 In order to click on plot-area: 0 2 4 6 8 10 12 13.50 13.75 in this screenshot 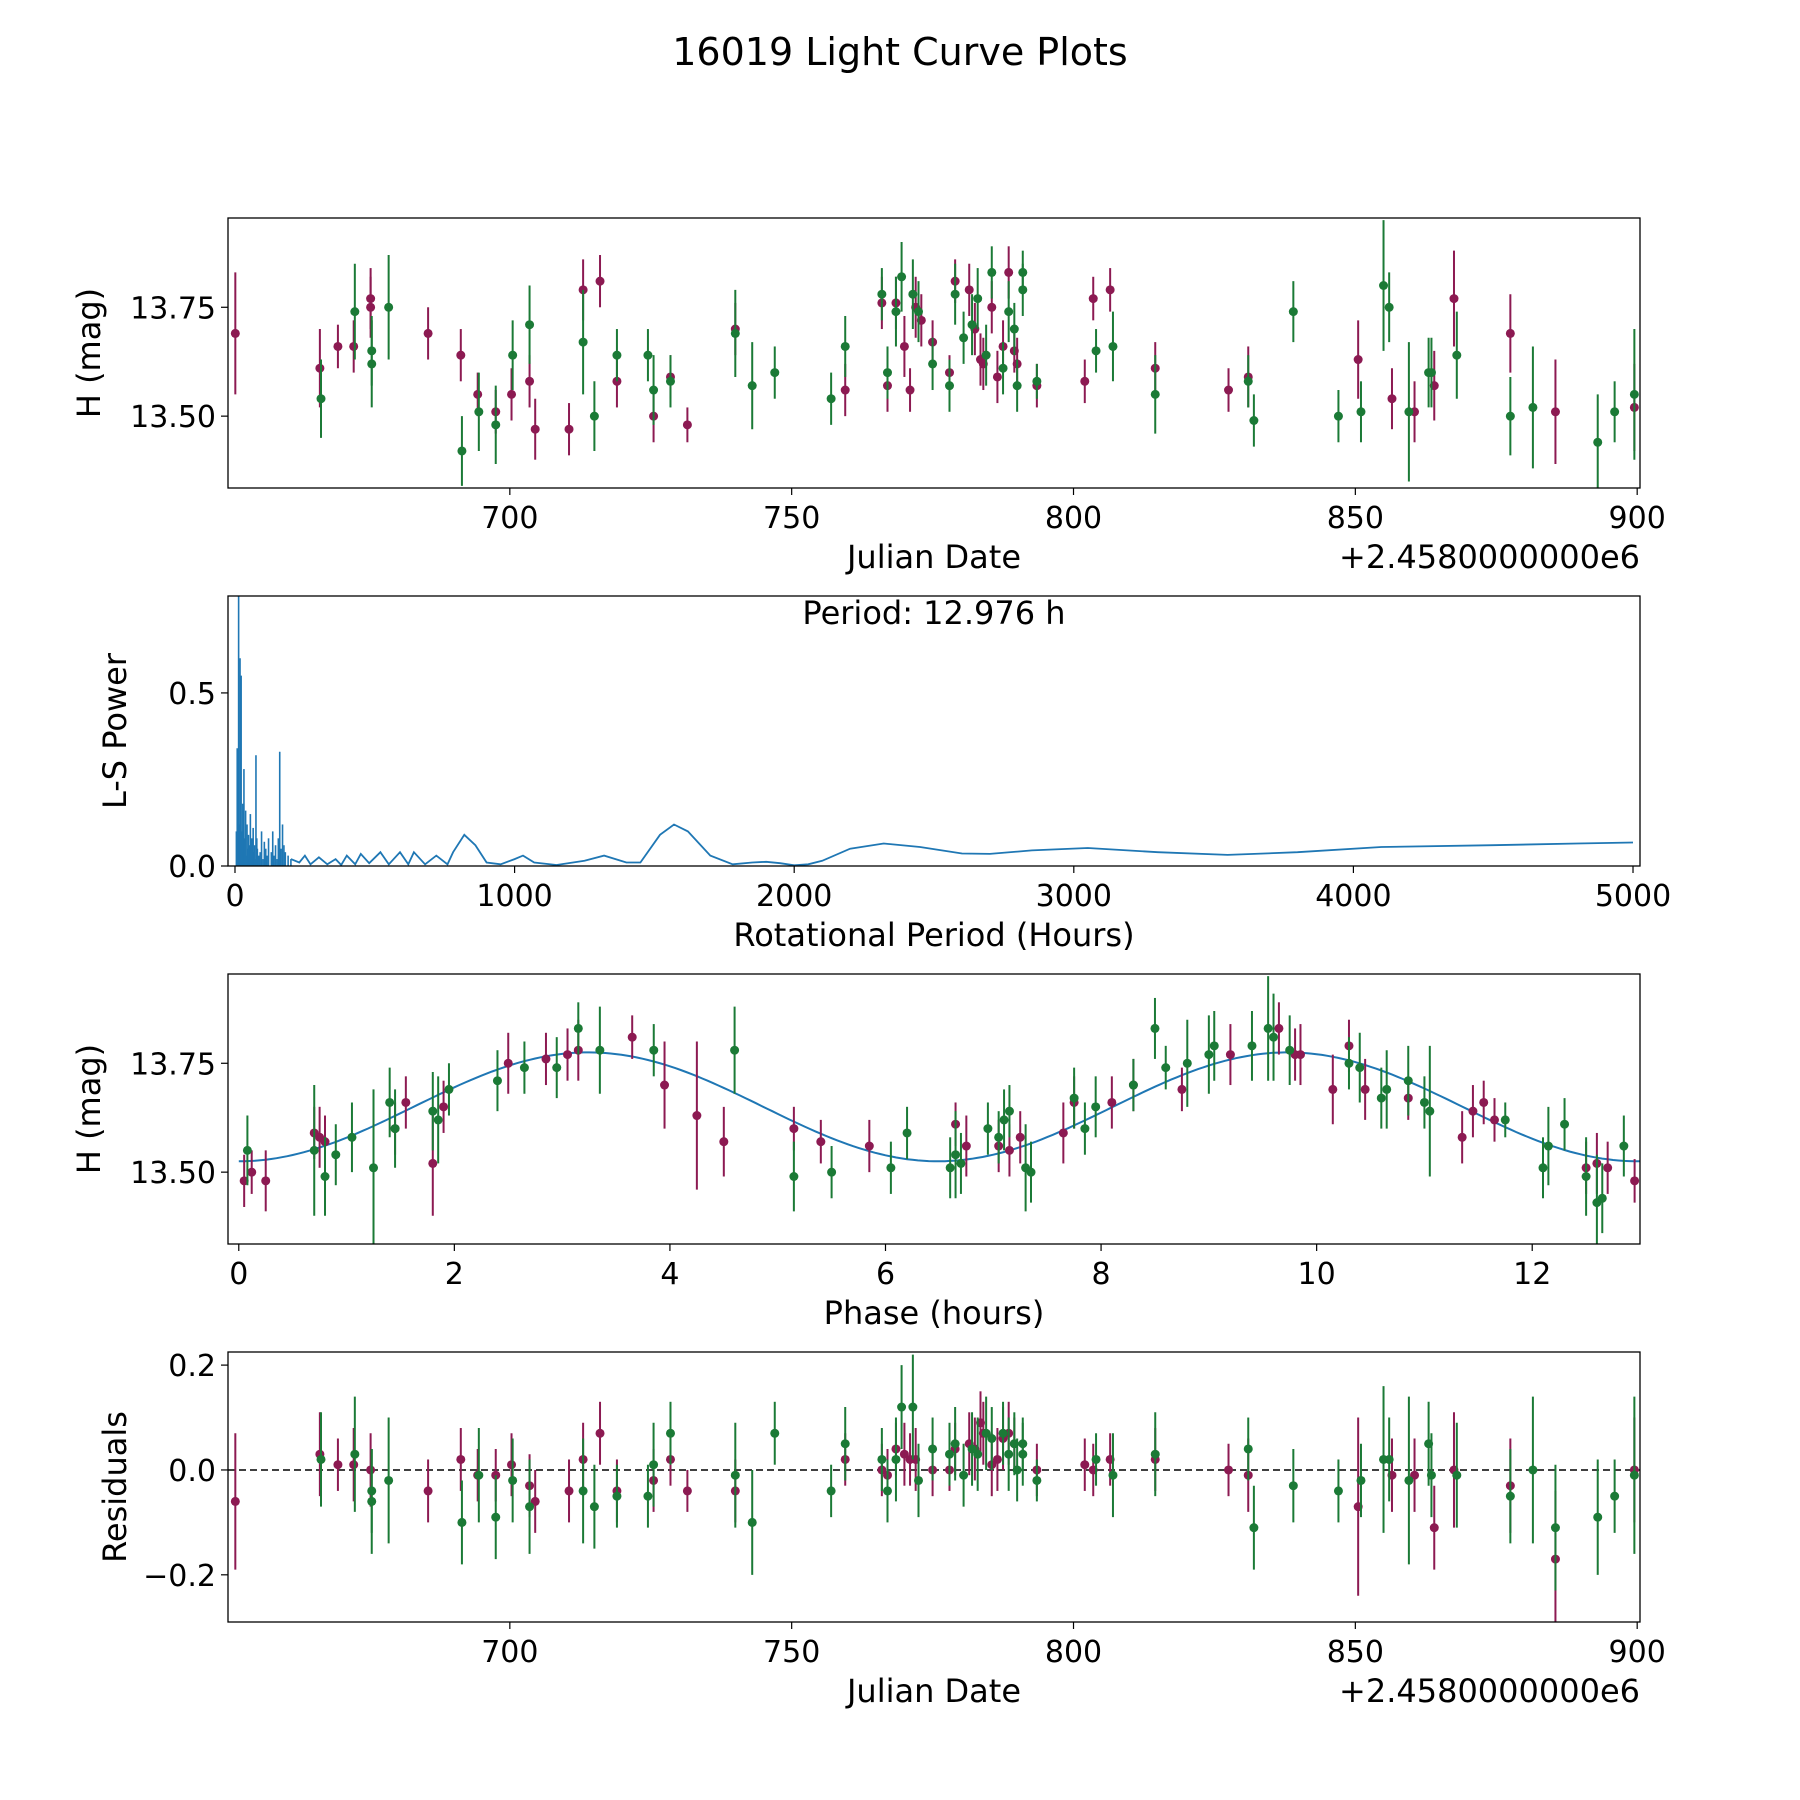, I will do `click(885, 1132)`.